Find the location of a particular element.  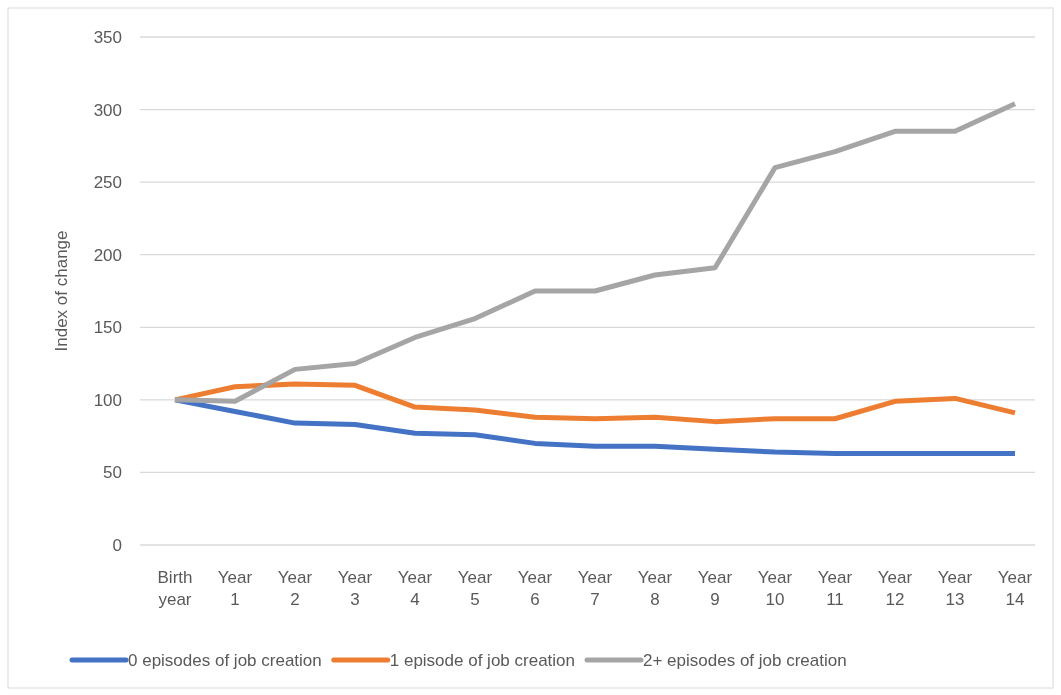

x-tick-label: Year 11 is located at coordinates (835, 588).